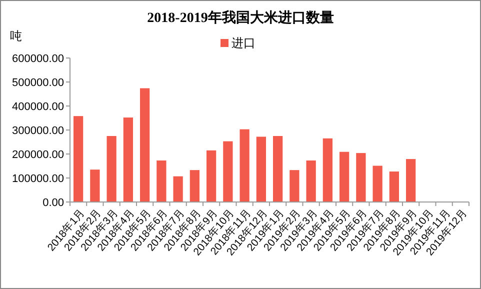  What do you see at coordinates (38, 178) in the screenshot?
I see `y-tick-label: 100000.00` at bounding box center [38, 178].